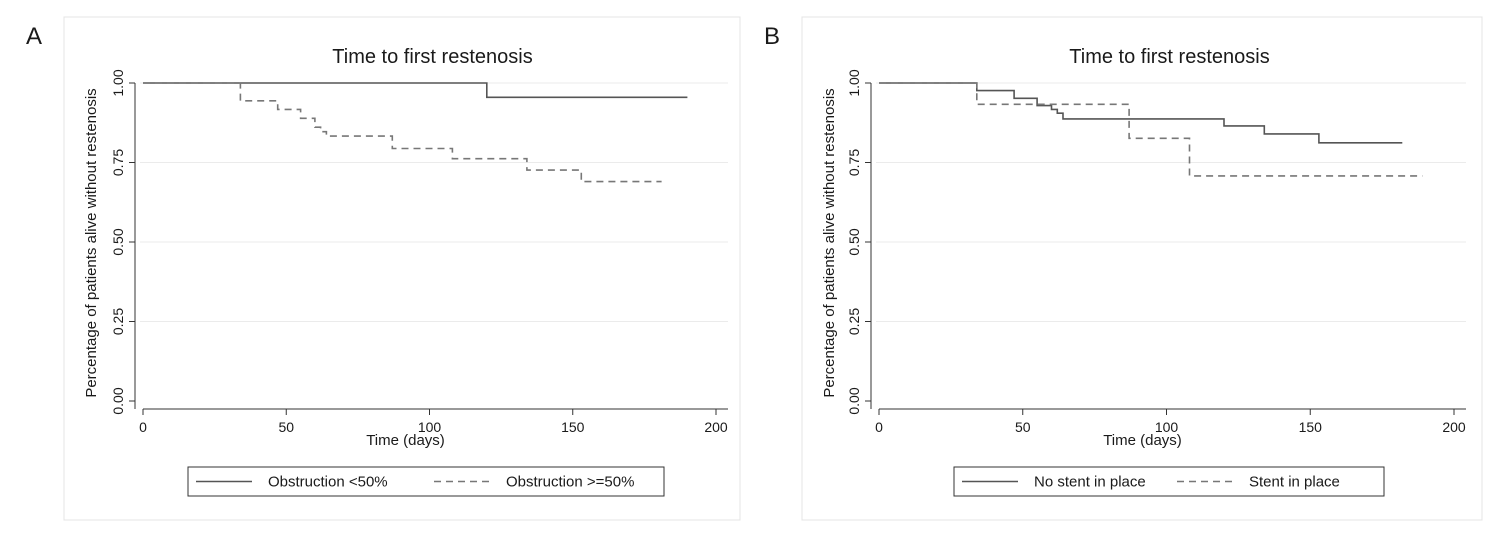 The image size is (1508, 540). Describe the element at coordinates (1090, 482) in the screenshot. I see `legend-label: No stent in place` at that location.